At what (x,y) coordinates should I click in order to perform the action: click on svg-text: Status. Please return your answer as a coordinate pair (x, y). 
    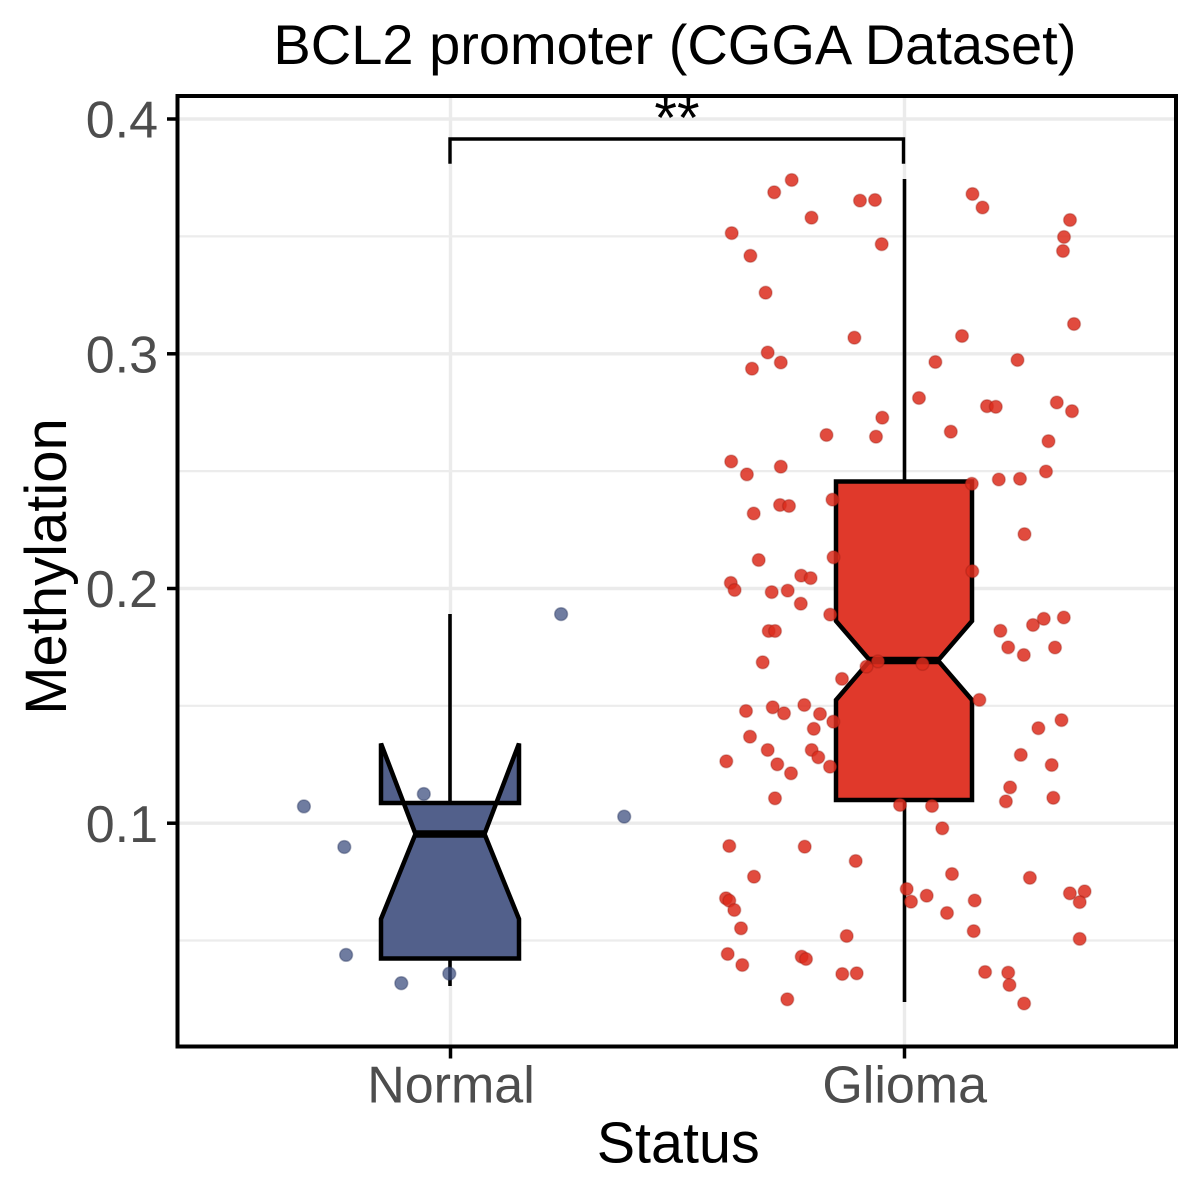
    Looking at the image, I should click on (678, 1144).